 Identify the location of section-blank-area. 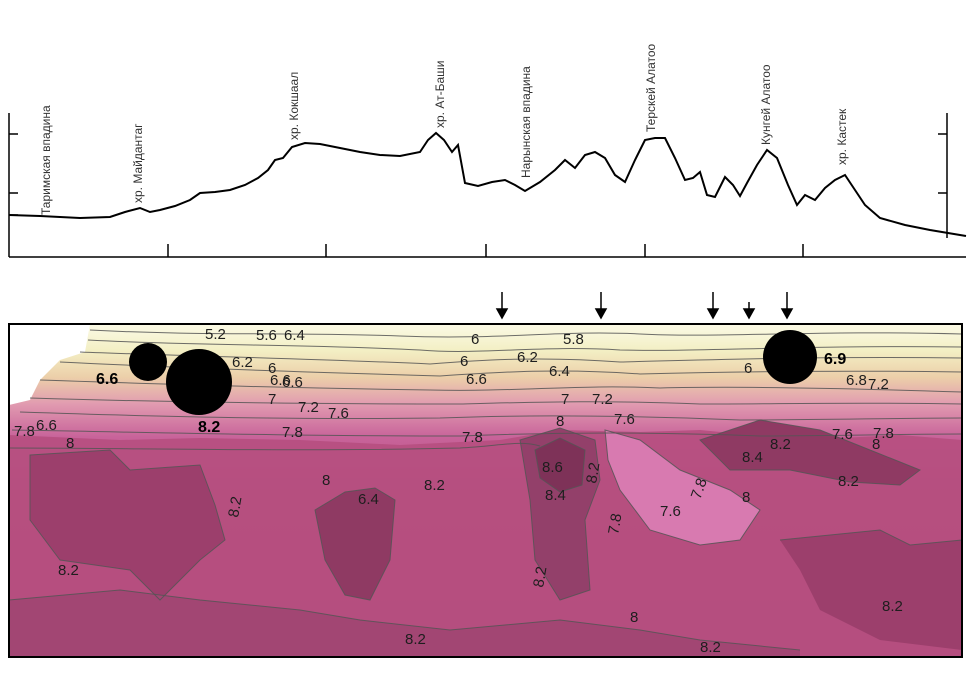
(49, 364).